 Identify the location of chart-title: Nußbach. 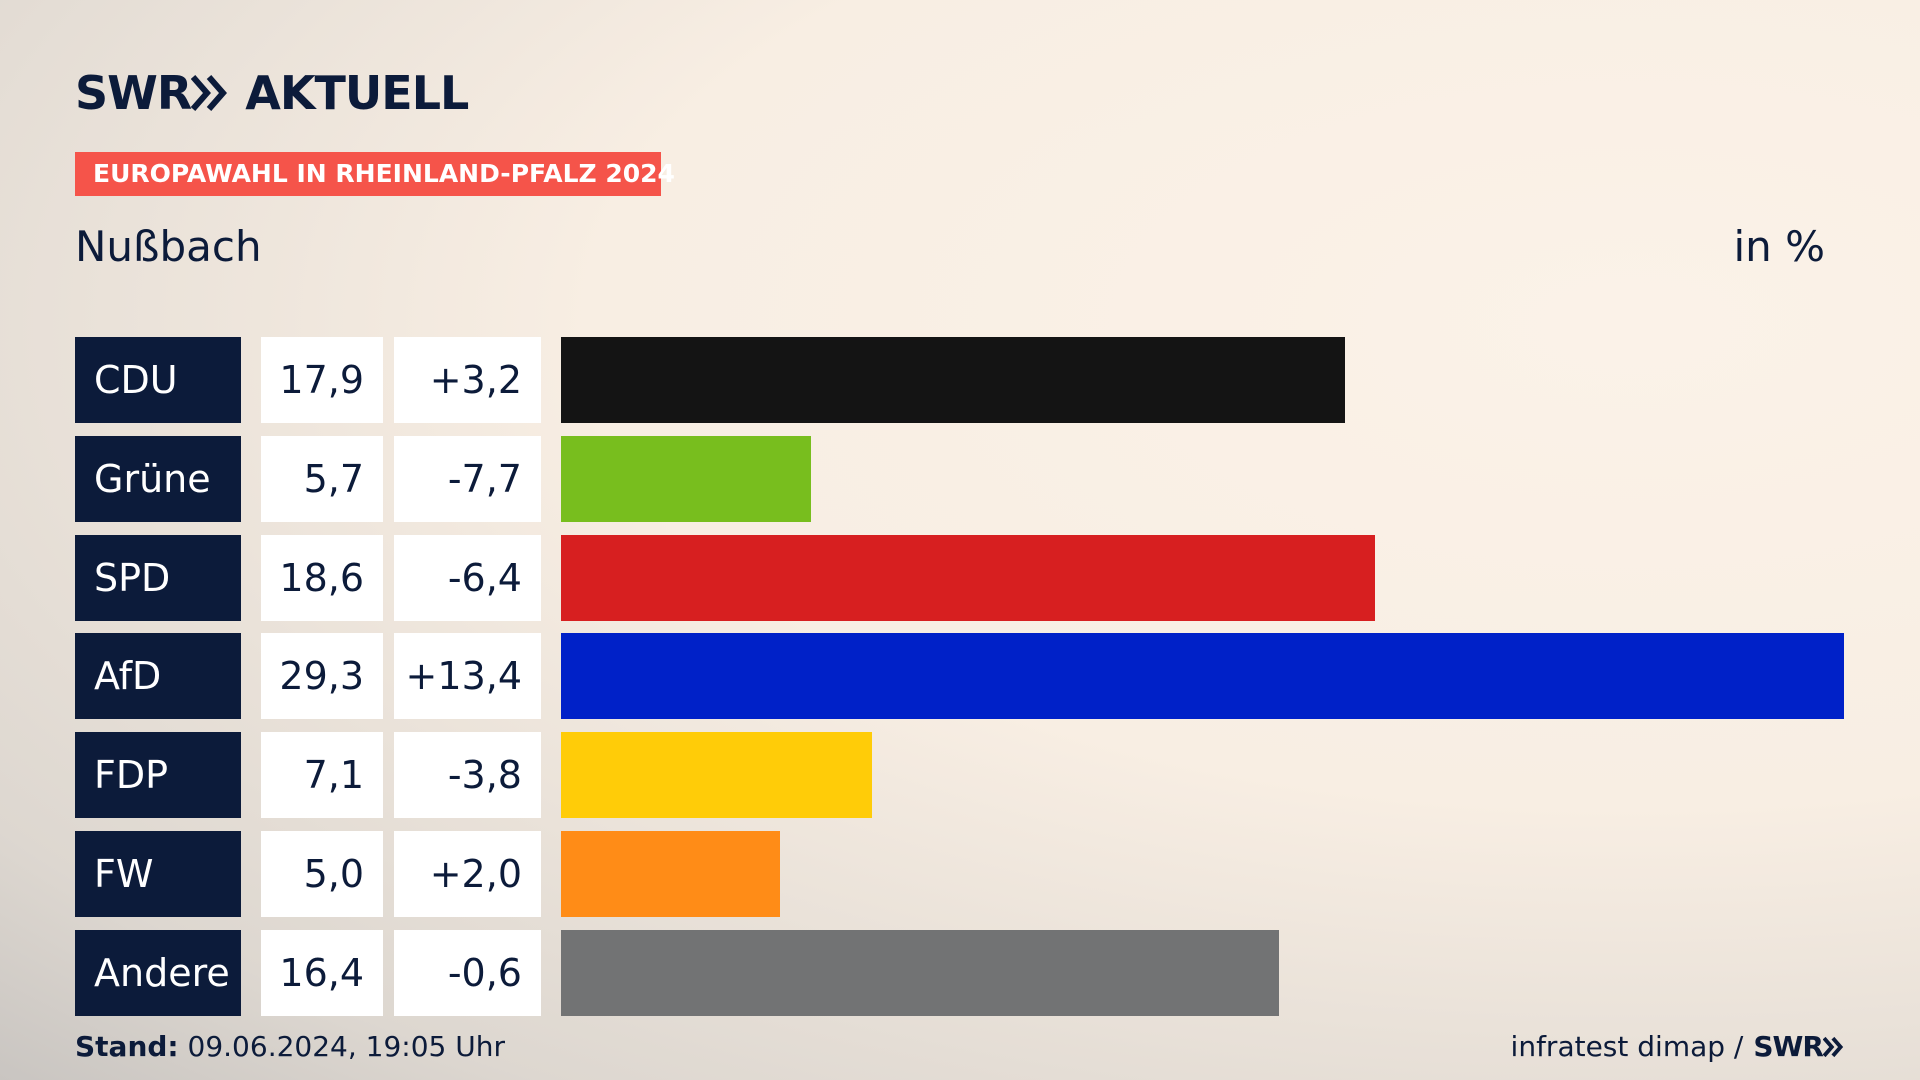
(168, 246).